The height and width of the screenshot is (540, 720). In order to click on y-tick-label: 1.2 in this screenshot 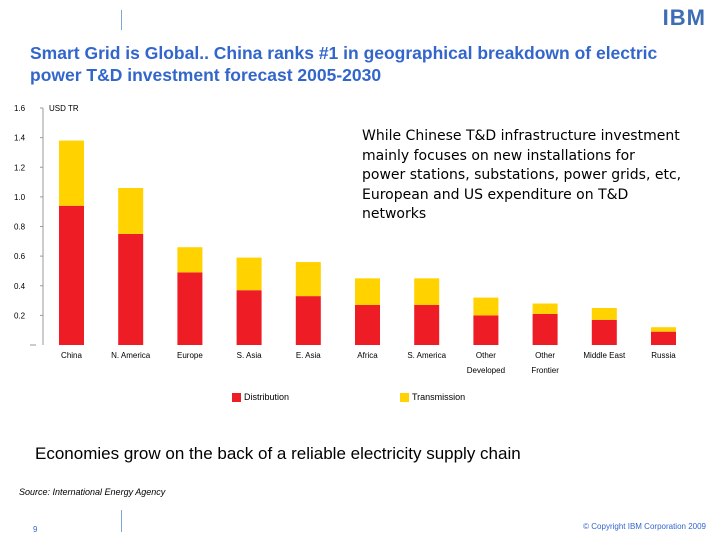, I will do `click(20, 167)`.